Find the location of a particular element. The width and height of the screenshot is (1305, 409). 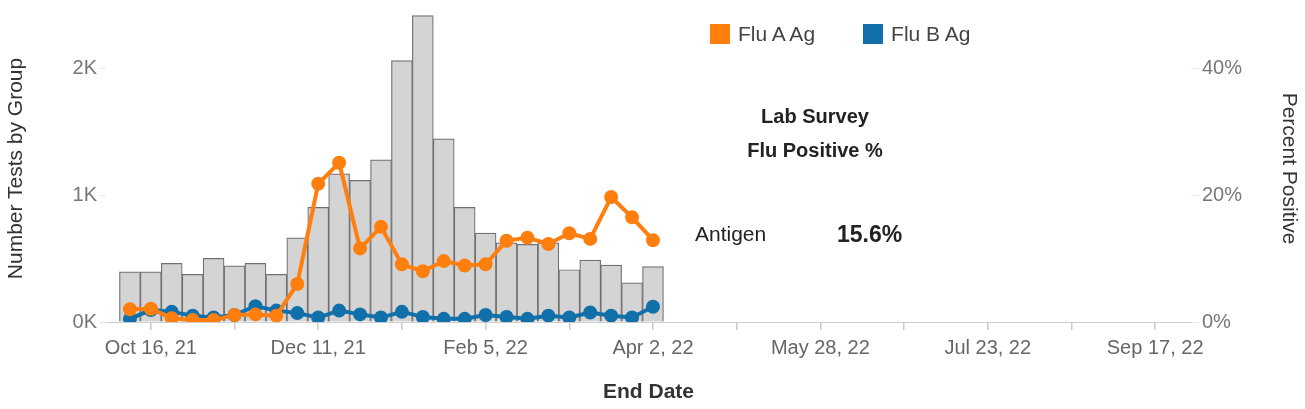

y2-tick-label: 20% is located at coordinates (1222, 193).